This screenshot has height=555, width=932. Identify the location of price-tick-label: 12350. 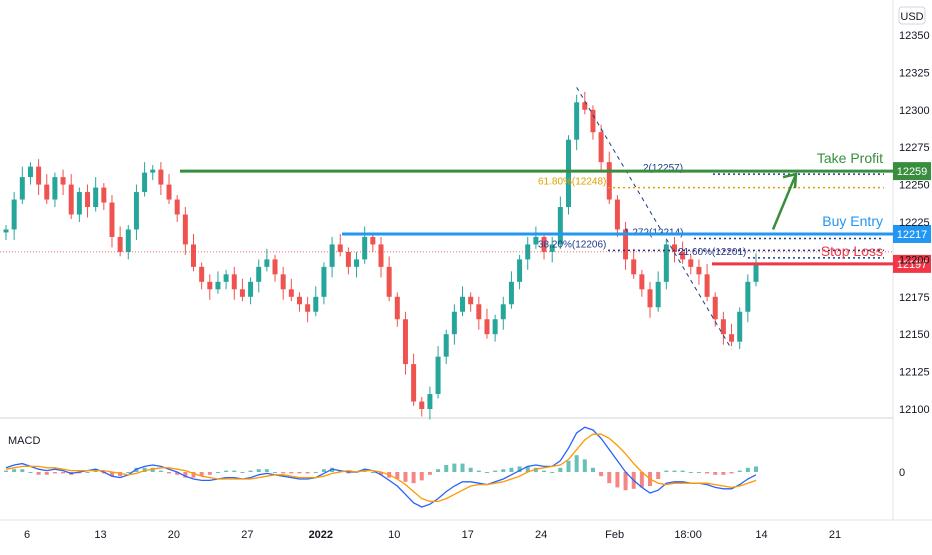
(914, 36).